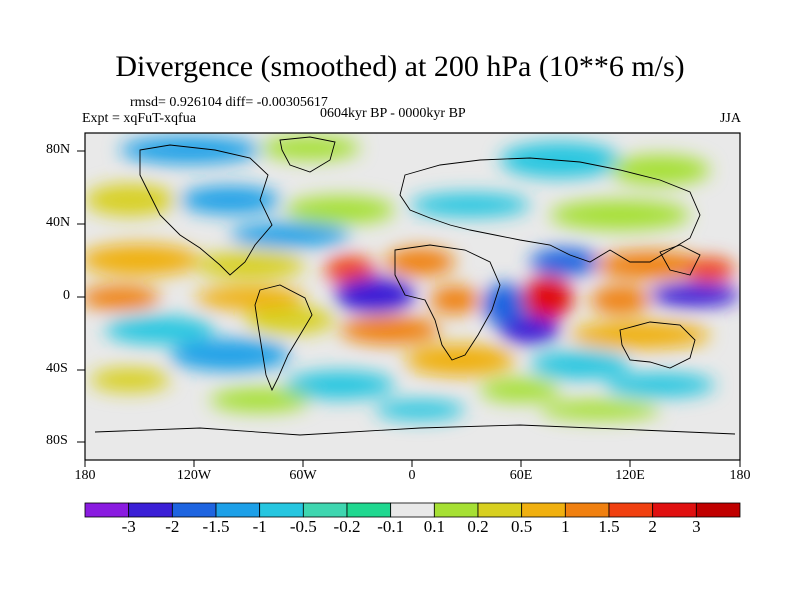 This screenshot has width=800, height=600. Describe the element at coordinates (303, 526) in the screenshot. I see `colorbar-label: -0.5` at that location.